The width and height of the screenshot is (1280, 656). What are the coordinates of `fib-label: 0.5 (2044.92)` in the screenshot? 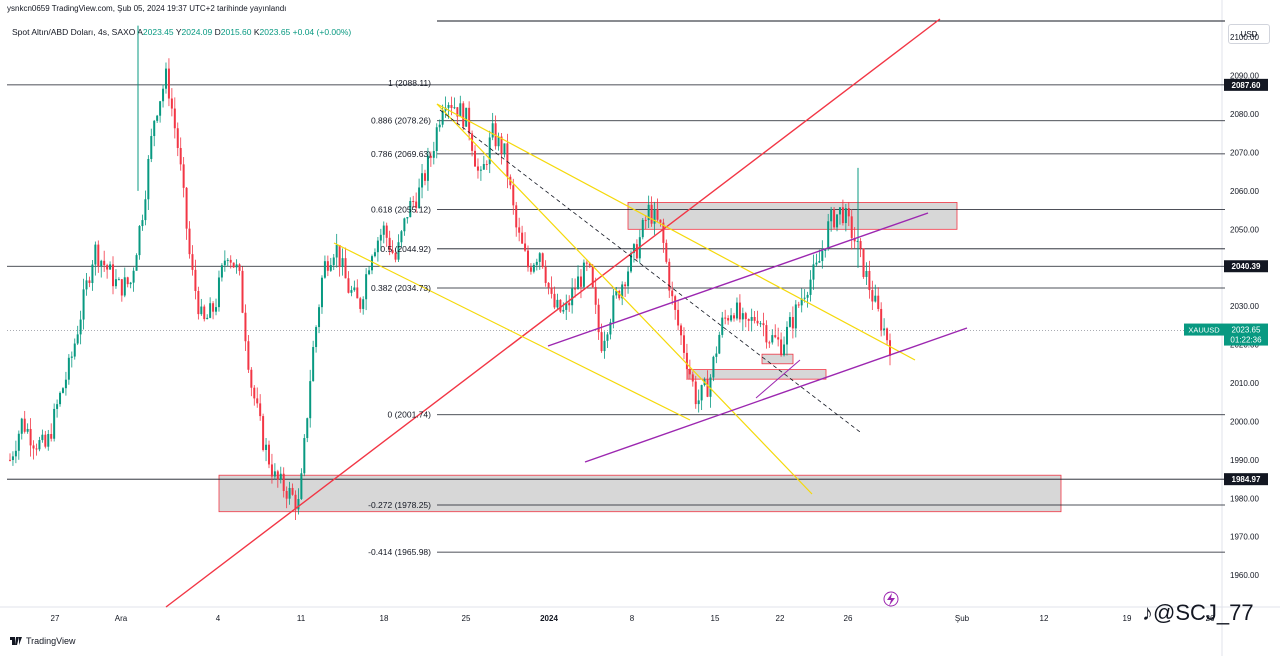 It's located at (405, 249).